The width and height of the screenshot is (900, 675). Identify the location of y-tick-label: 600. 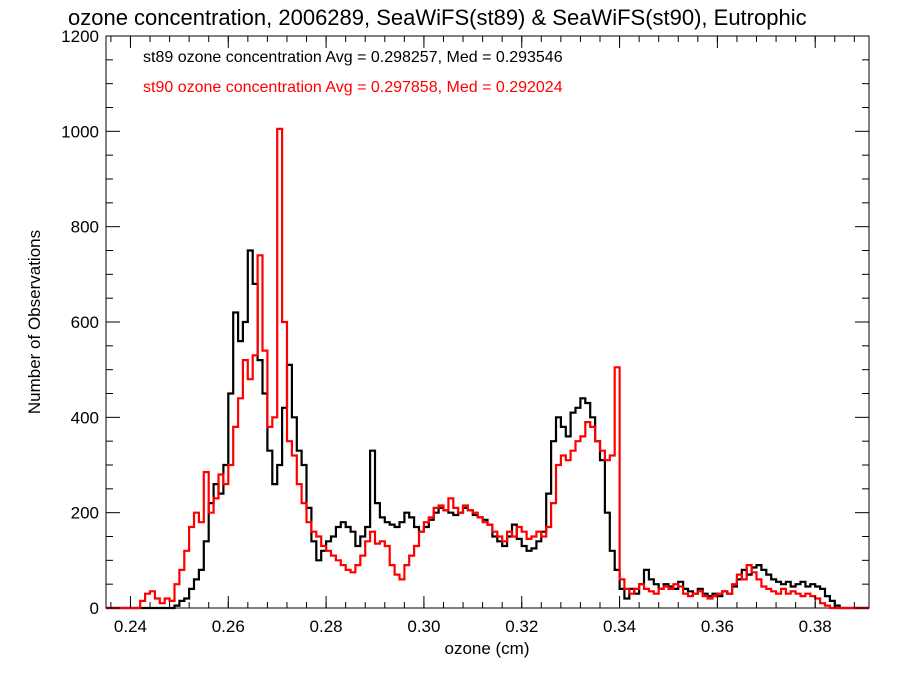
(85, 322).